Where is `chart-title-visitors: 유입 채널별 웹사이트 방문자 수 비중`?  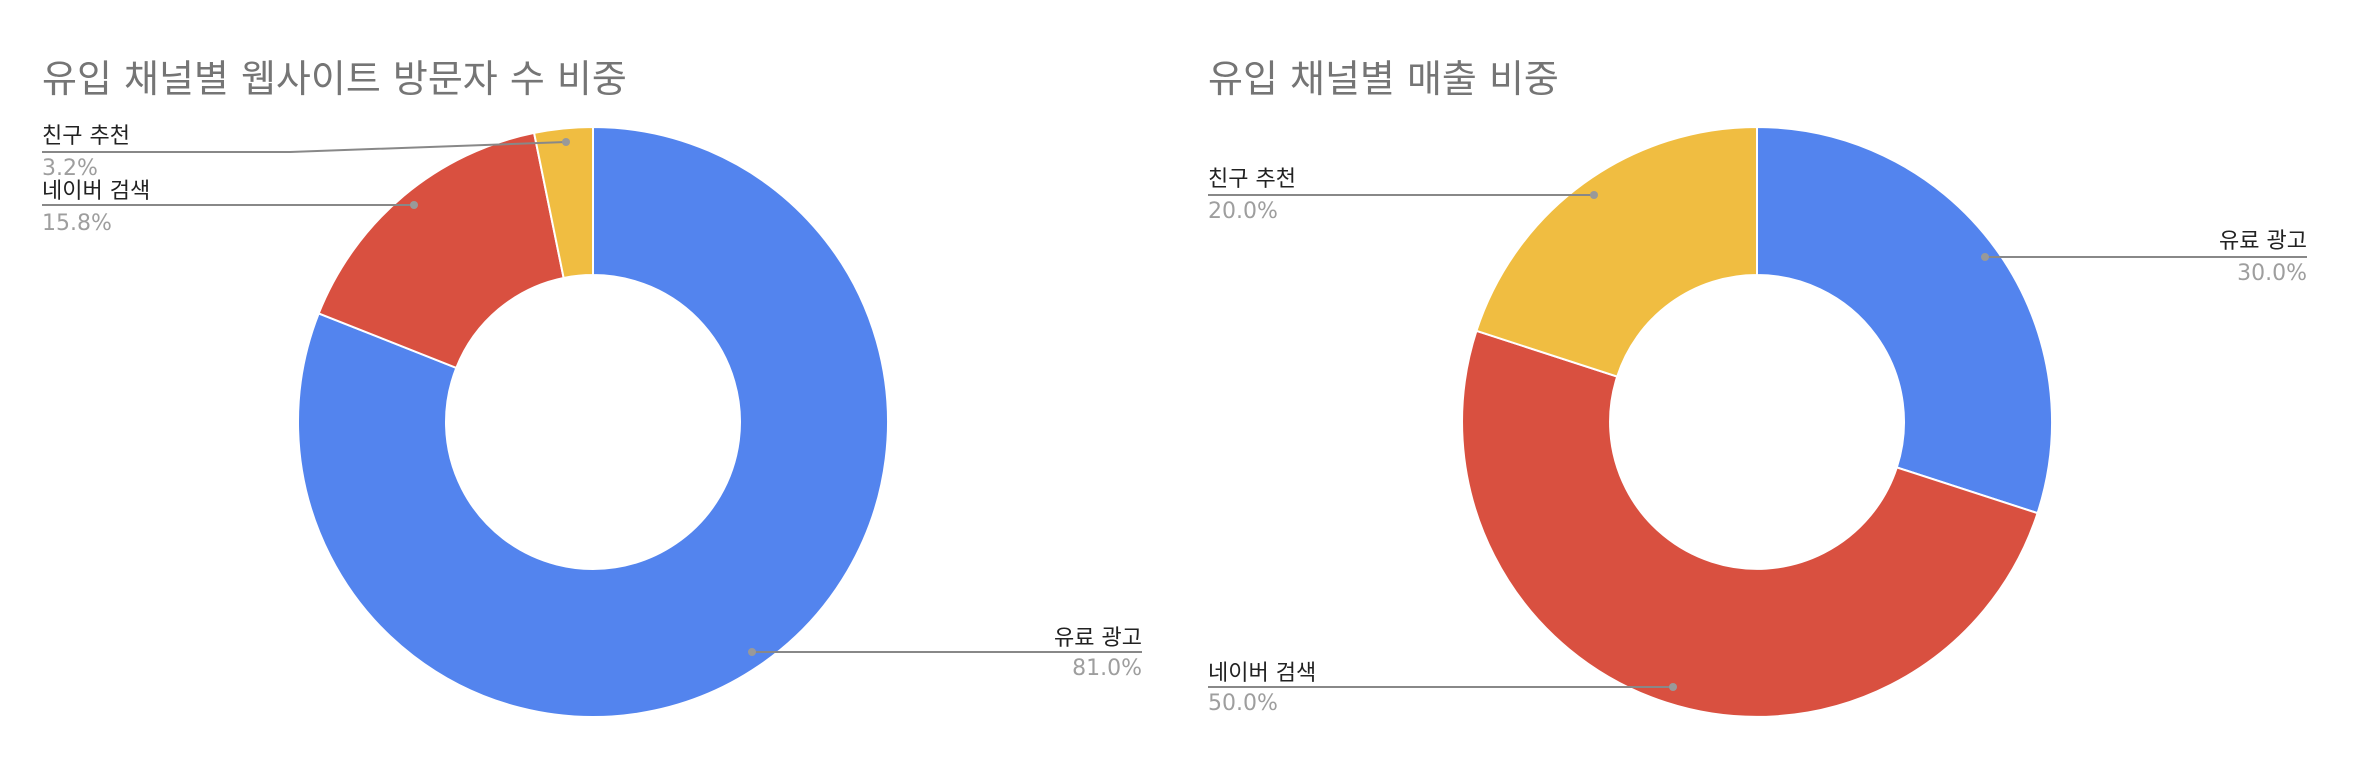 chart-title-visitors: 유입 채널별 웹사이트 방문자 수 비중 is located at coordinates (334, 79).